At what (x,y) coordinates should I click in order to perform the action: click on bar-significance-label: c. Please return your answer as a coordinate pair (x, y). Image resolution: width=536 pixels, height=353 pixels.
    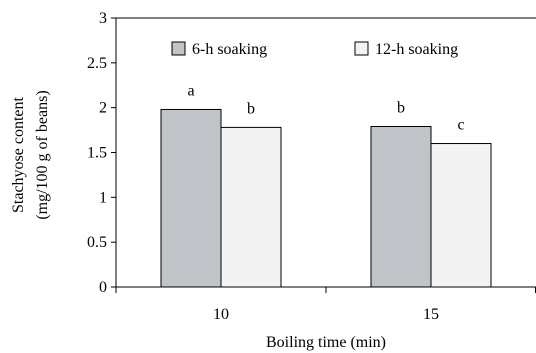
    Looking at the image, I should click on (460, 125).